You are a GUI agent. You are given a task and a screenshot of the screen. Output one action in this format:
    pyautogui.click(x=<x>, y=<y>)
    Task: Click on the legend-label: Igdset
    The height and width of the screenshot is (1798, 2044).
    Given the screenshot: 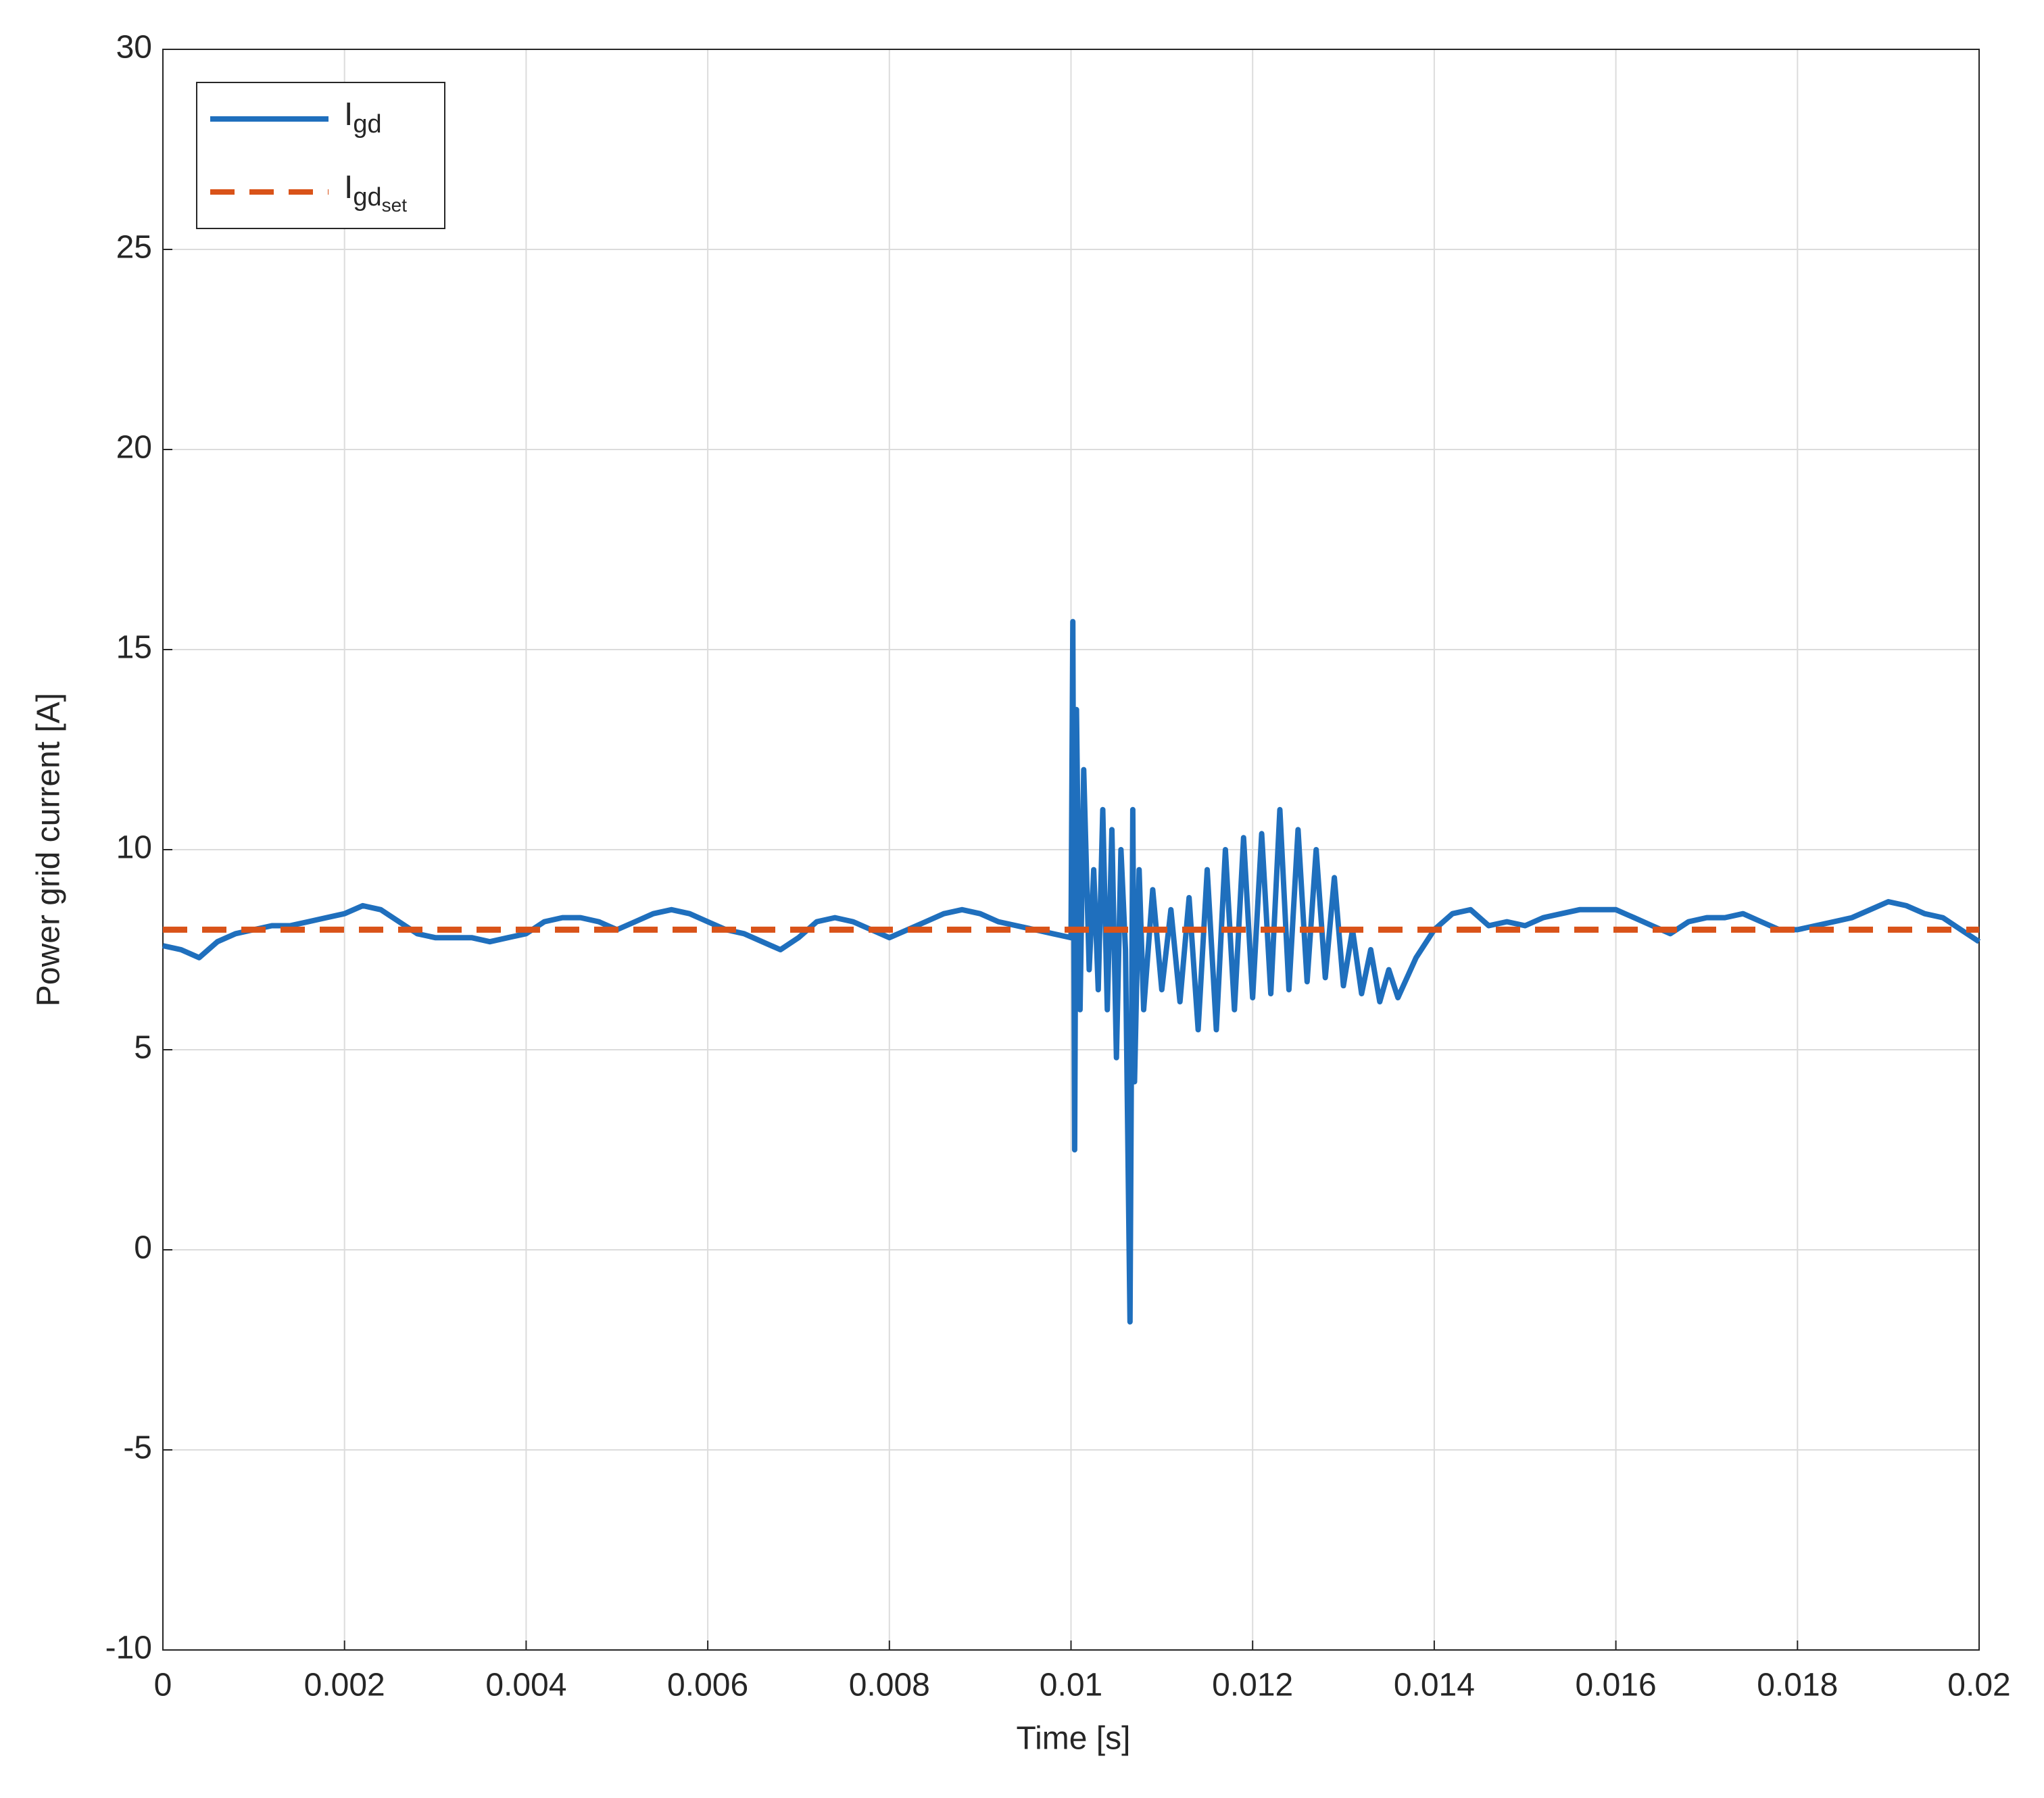 What is the action you would take?
    pyautogui.click(x=375, y=193)
    